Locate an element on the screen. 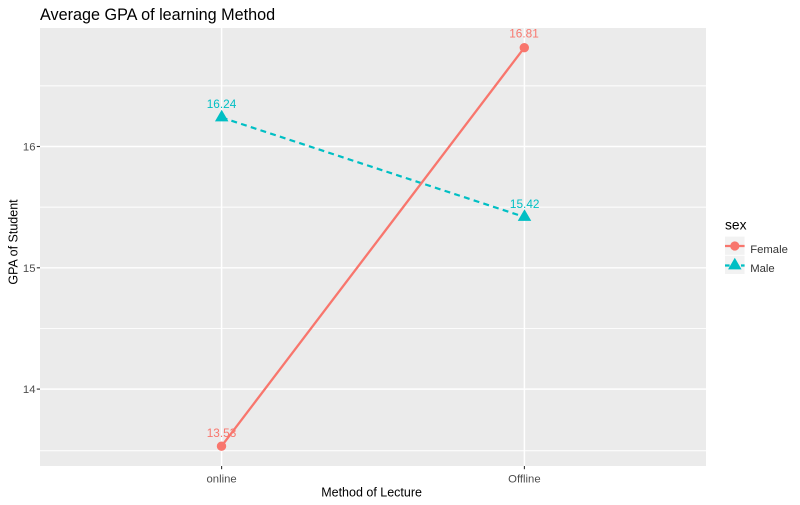 This screenshot has width=800, height=505. svg-text: 16 is located at coordinates (29, 148).